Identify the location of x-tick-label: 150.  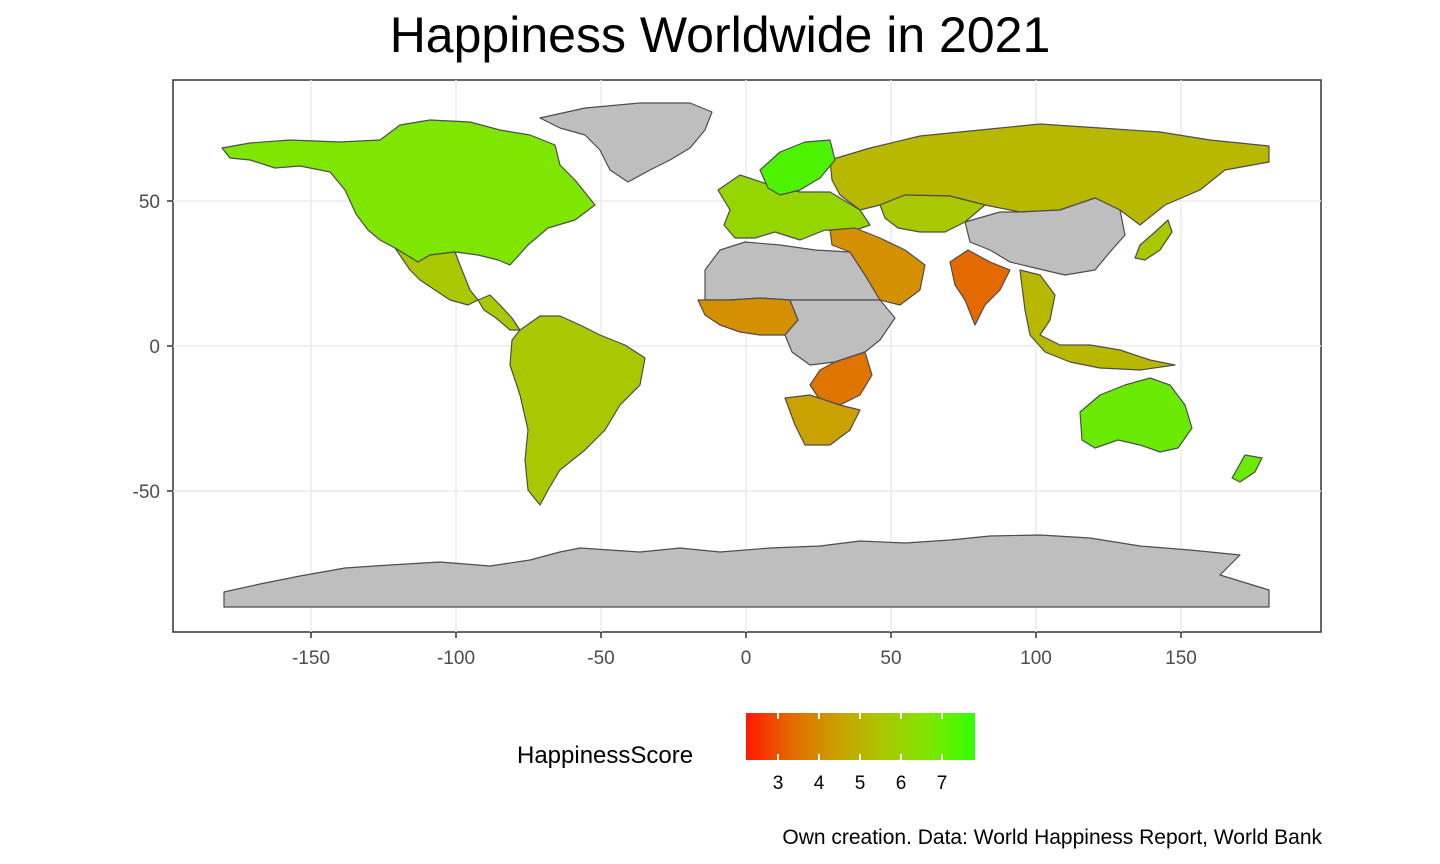
(1181, 658).